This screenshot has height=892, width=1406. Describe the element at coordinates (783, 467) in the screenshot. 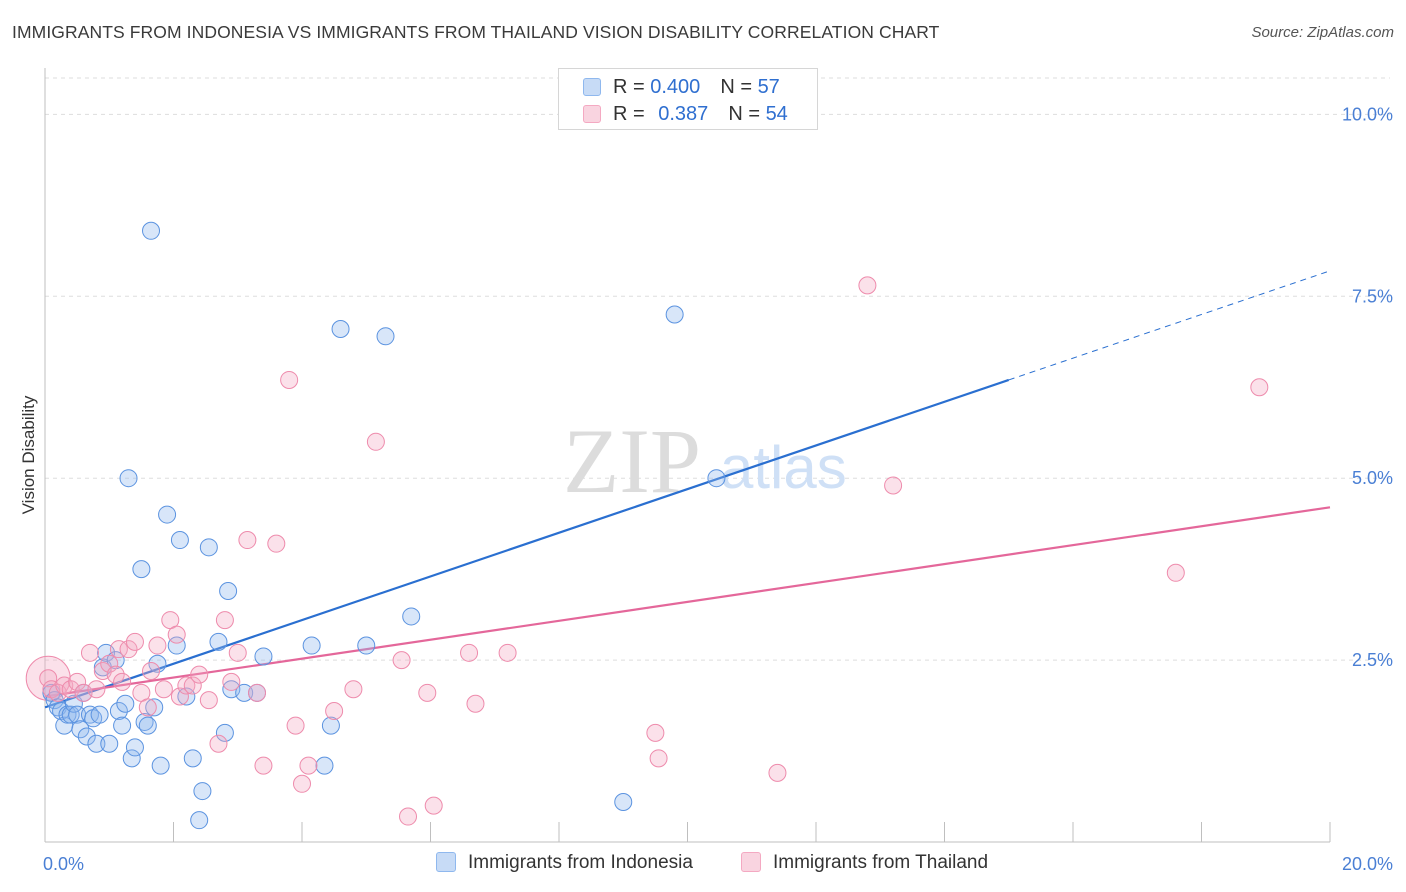

I see `watermark-atlas: atlas` at that location.